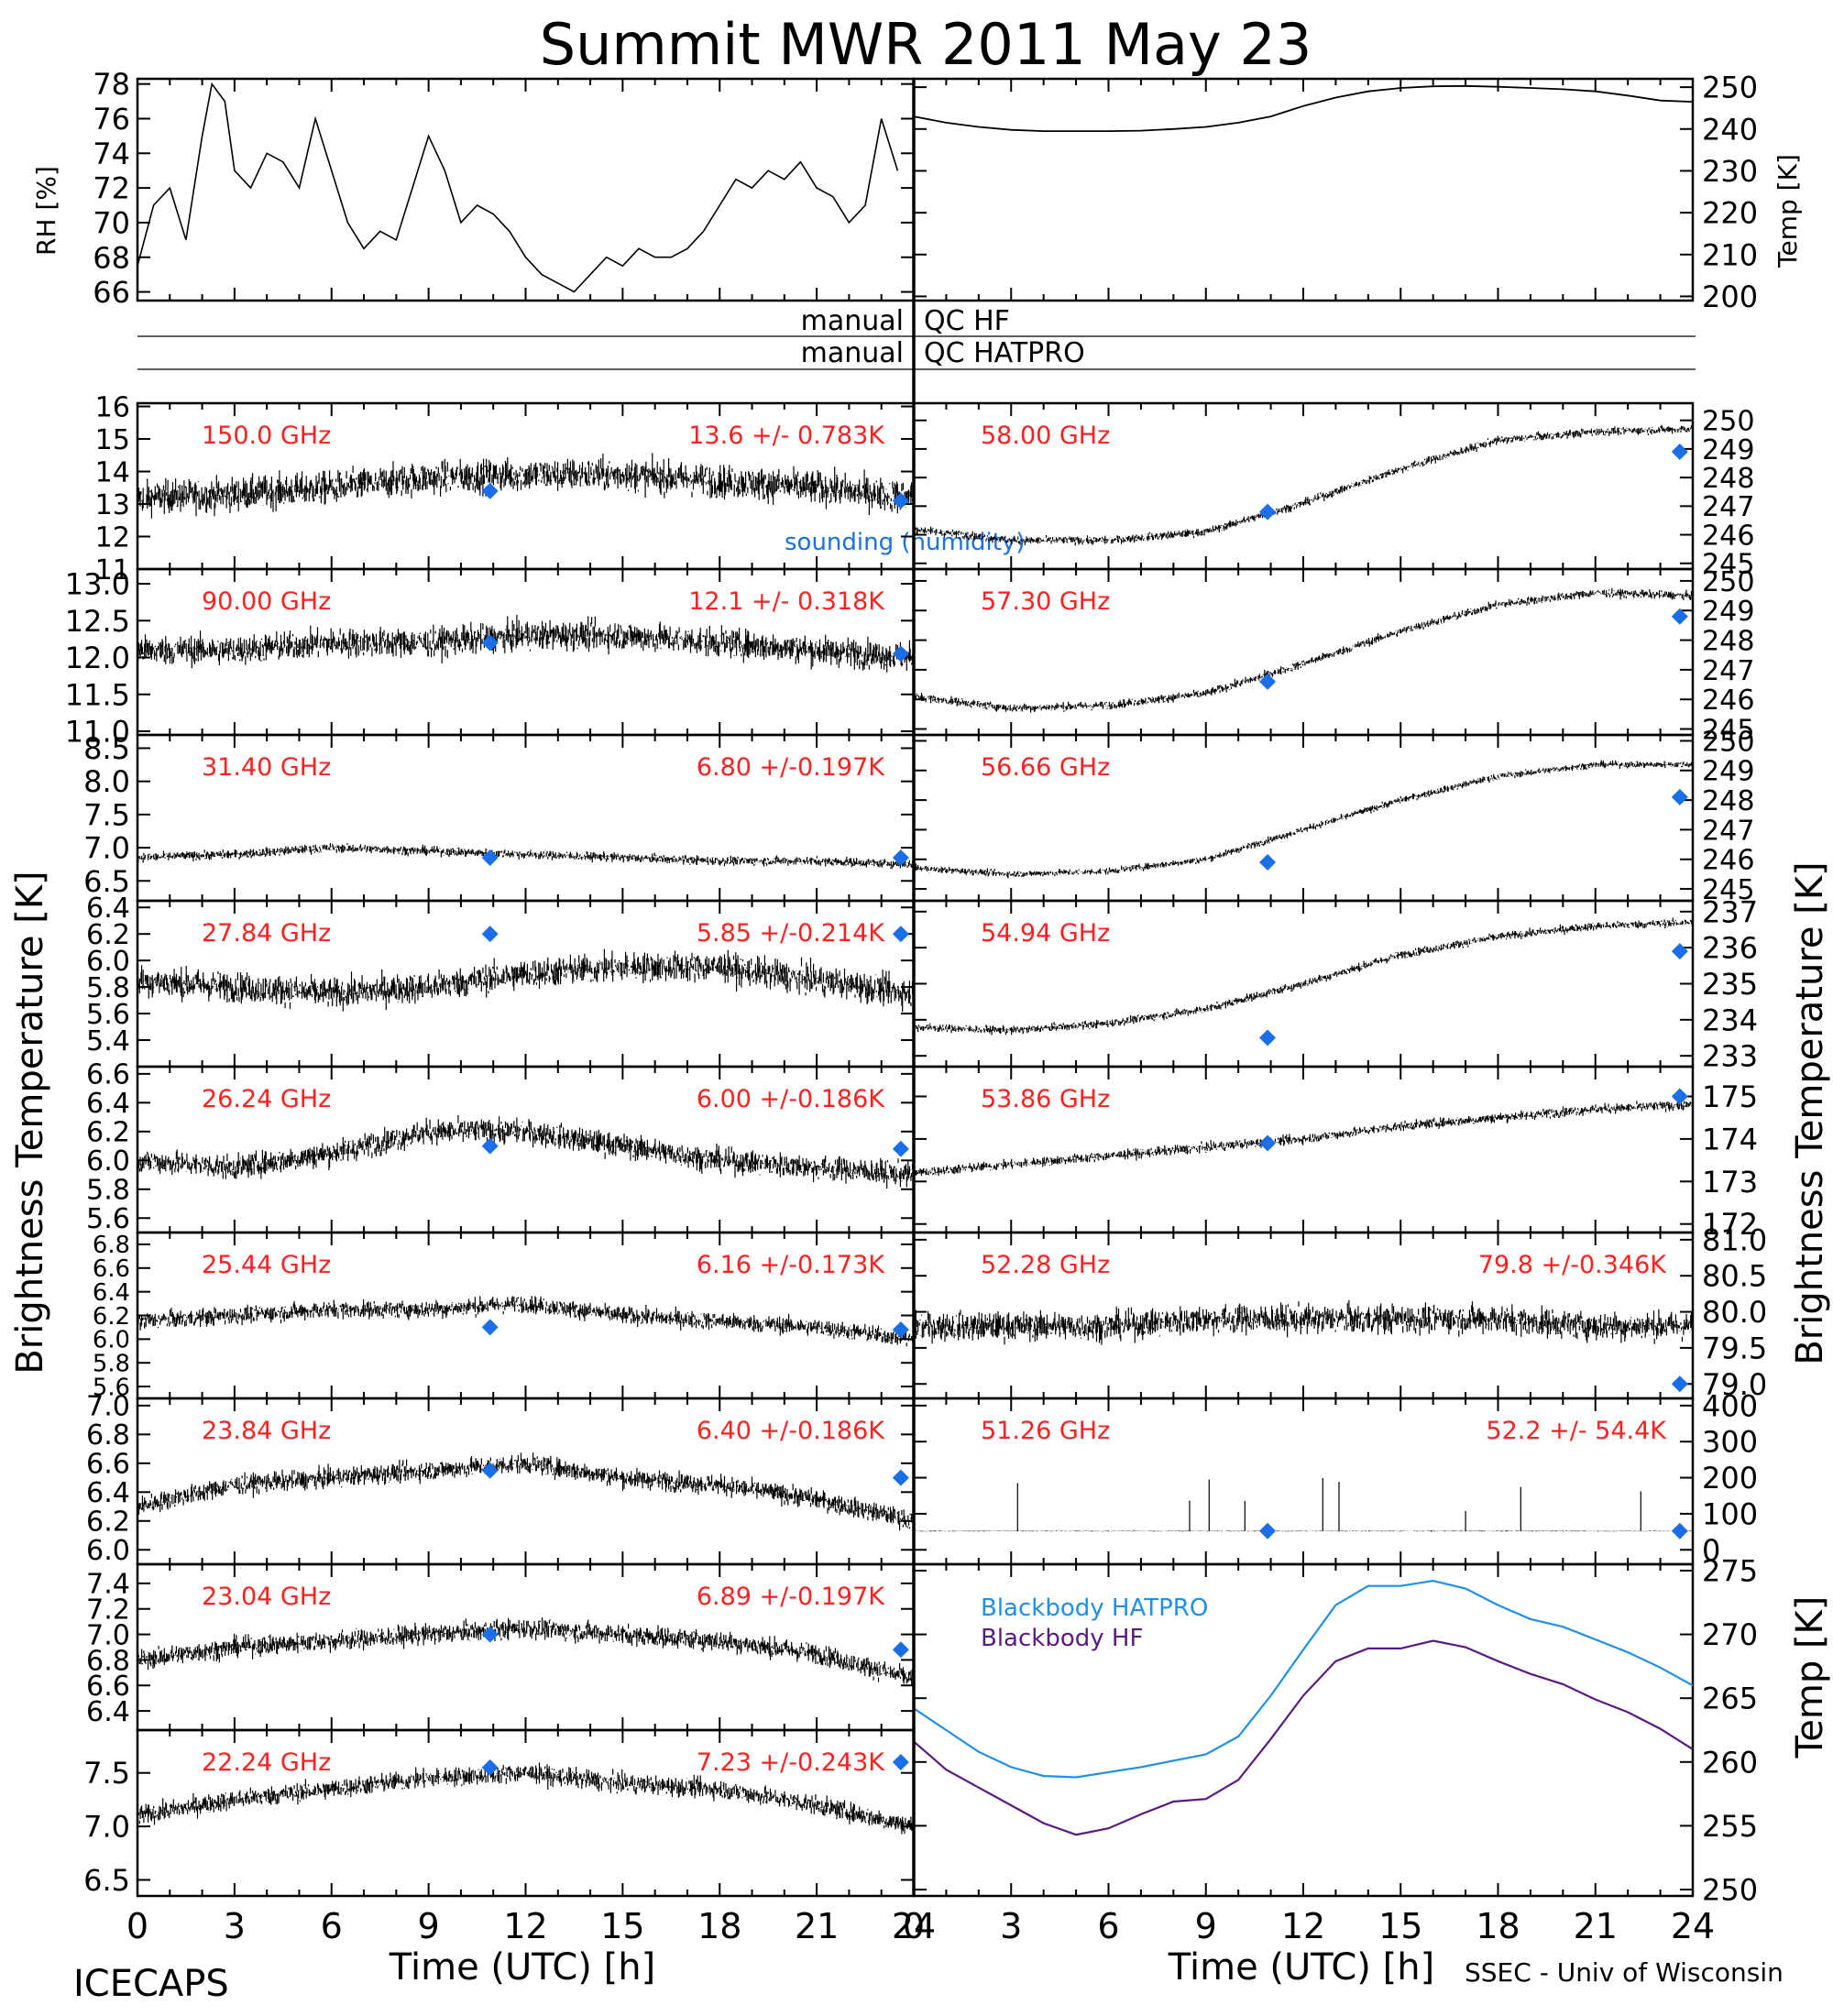 The width and height of the screenshot is (1833, 2016). Describe the element at coordinates (791, 767) in the screenshot. I see `stat-label: 6.80 +/-0.197K` at that location.